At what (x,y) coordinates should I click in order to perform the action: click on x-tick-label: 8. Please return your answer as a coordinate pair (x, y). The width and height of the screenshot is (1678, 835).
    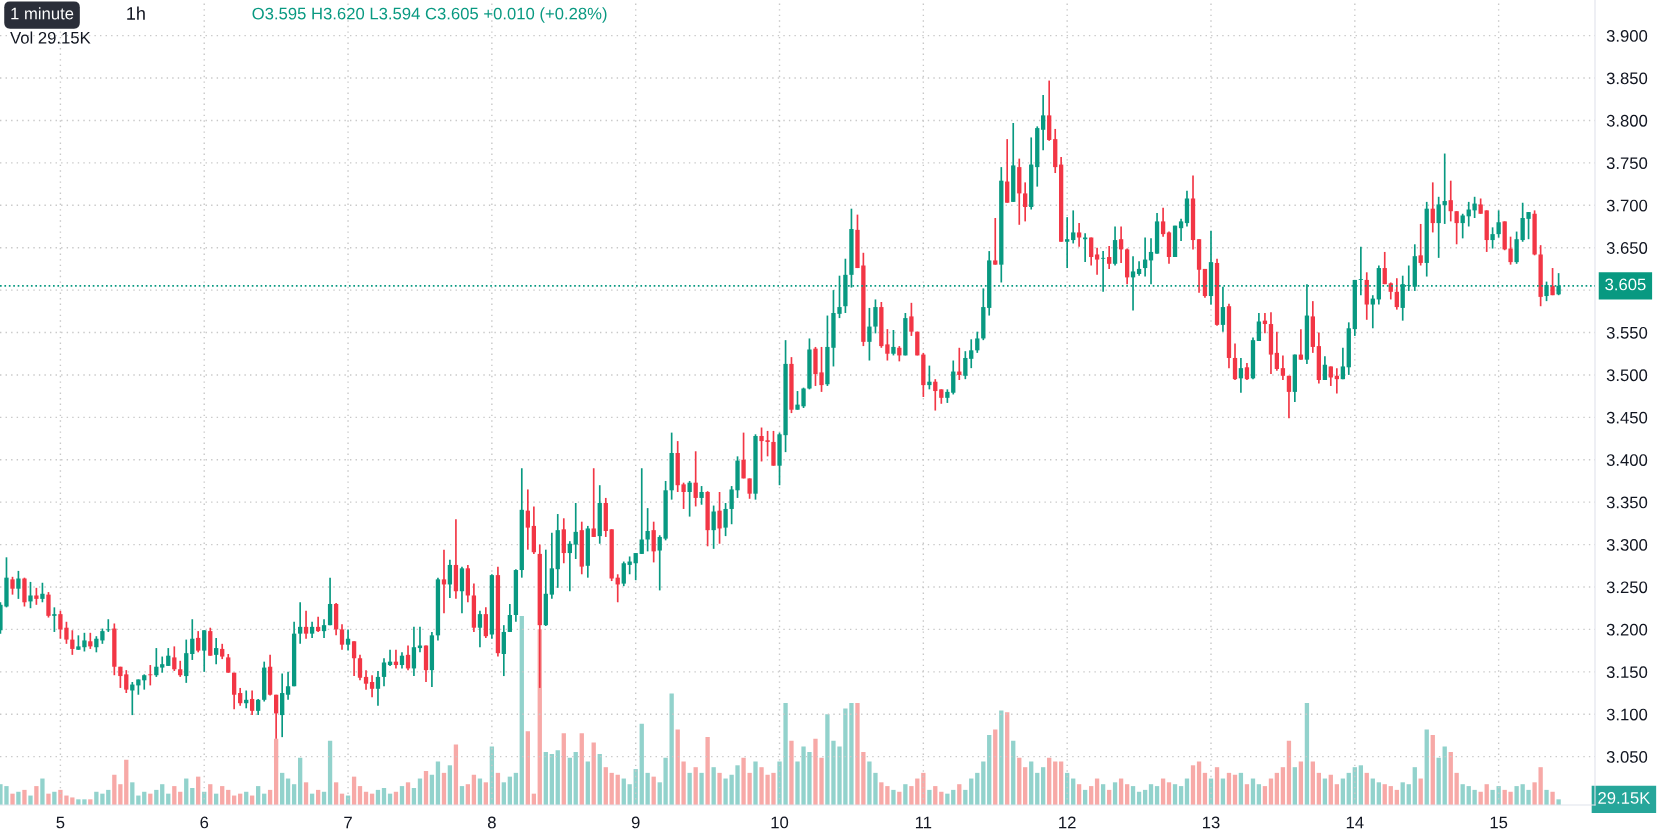
    Looking at the image, I should click on (491, 822).